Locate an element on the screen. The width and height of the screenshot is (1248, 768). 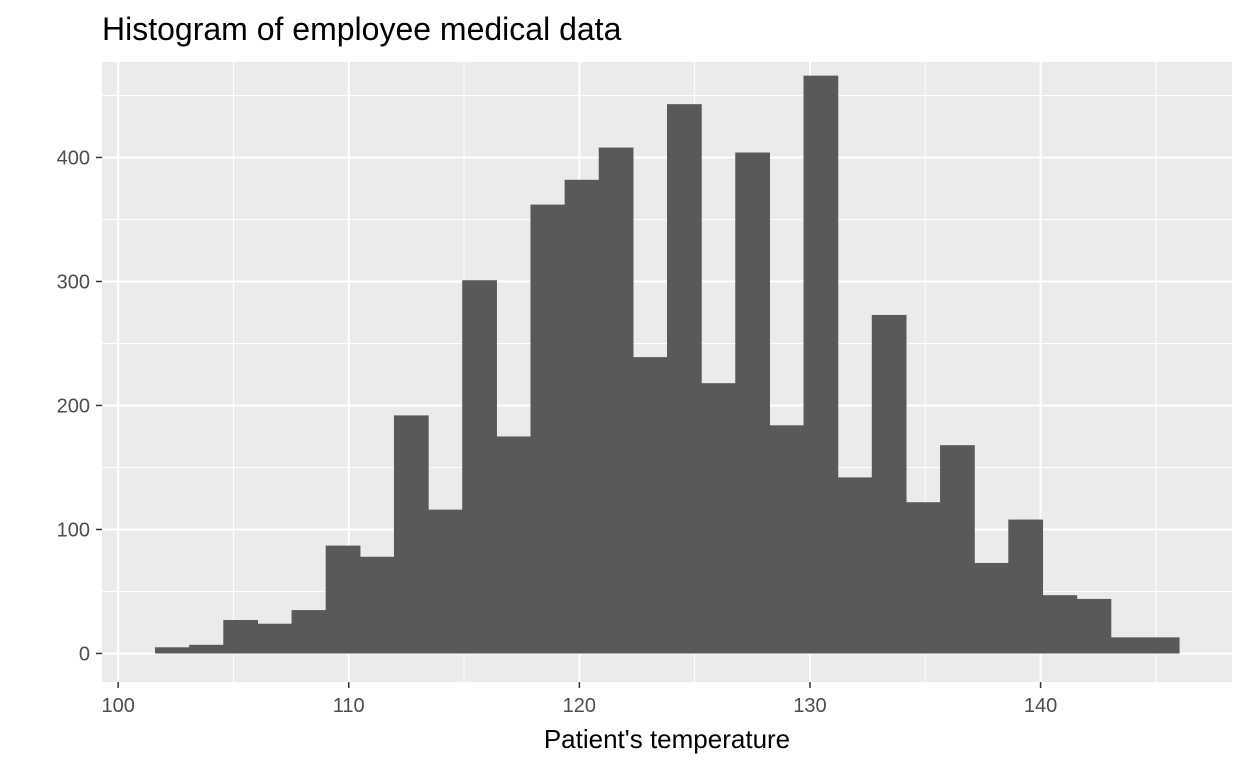
x-axis-ticks: 100 110 120 130 140 is located at coordinates (579, 699).